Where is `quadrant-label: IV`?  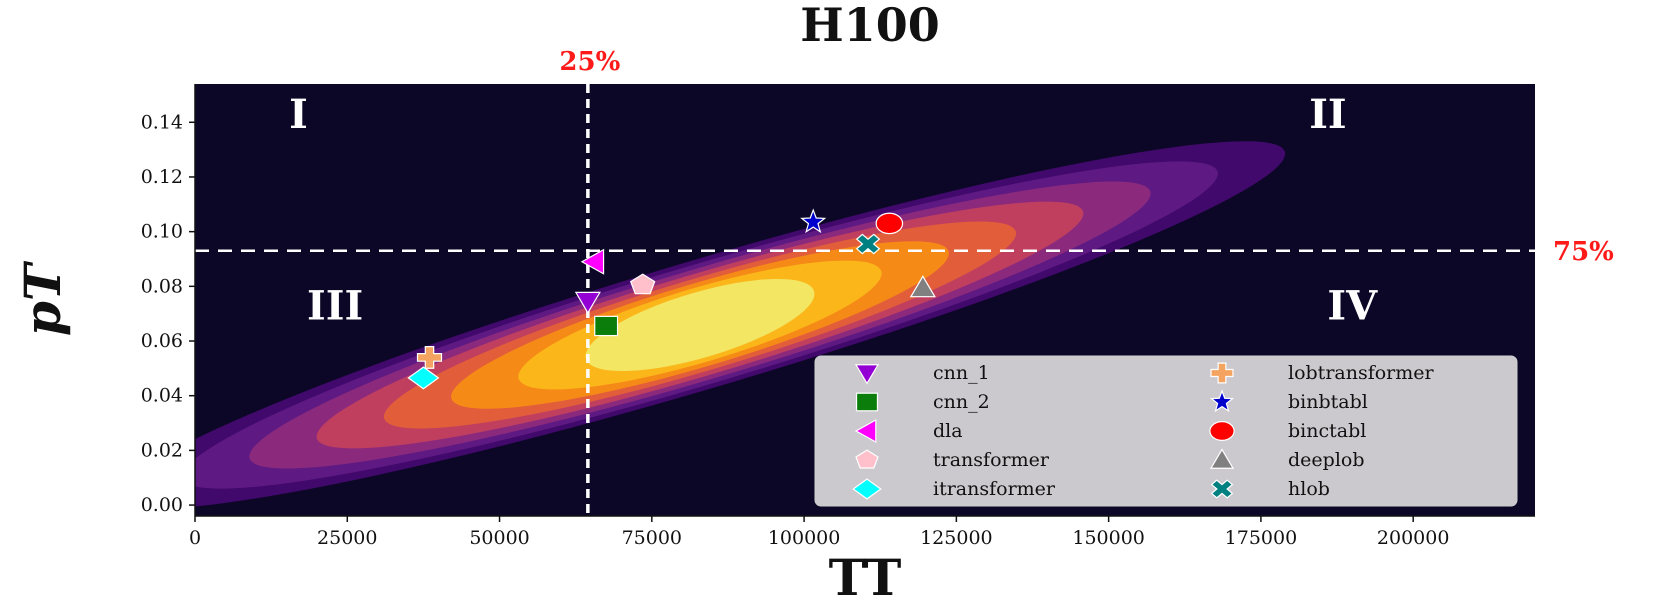 quadrant-label: IV is located at coordinates (1352, 305).